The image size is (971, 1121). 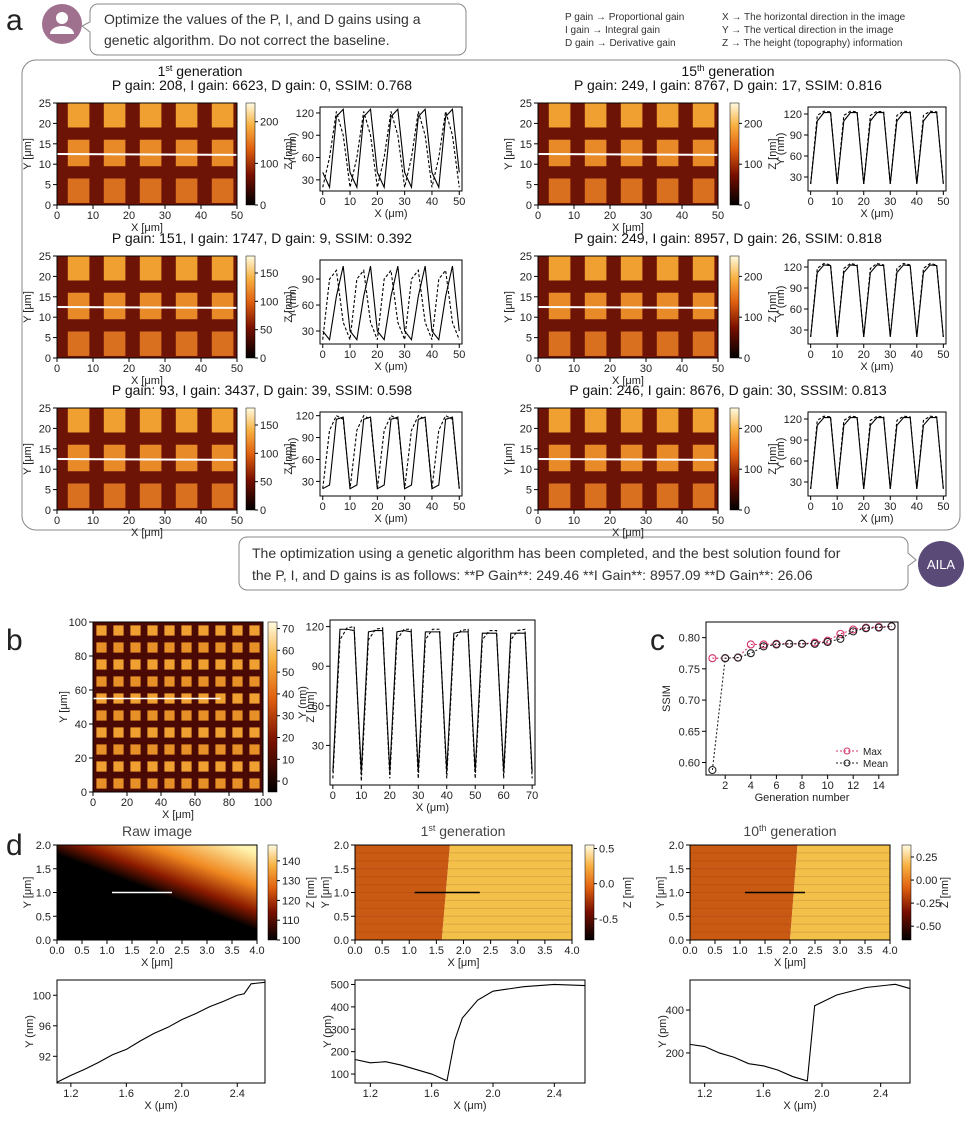 I want to click on y-tick-label: 10, so click(x=526, y=165).